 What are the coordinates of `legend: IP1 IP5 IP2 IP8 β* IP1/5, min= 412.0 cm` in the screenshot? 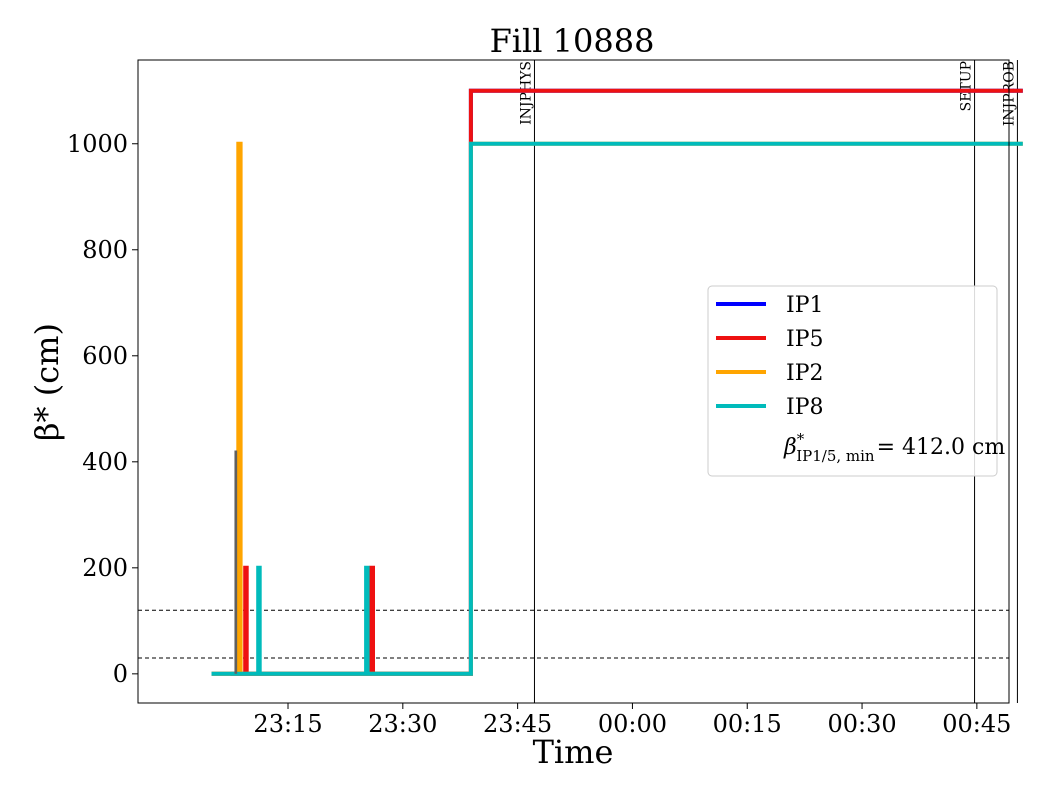 It's located at (856, 381).